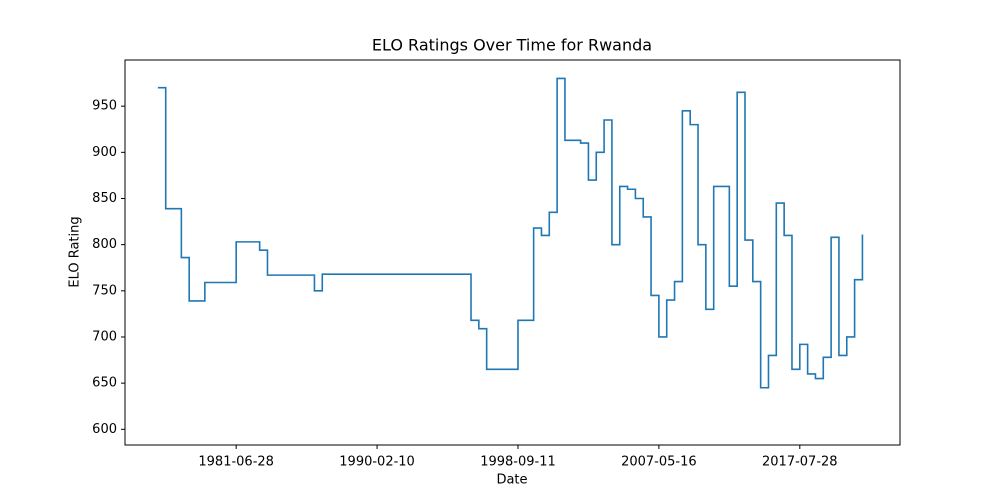  Describe the element at coordinates (104, 198) in the screenshot. I see `y-tick-label: 850` at that location.